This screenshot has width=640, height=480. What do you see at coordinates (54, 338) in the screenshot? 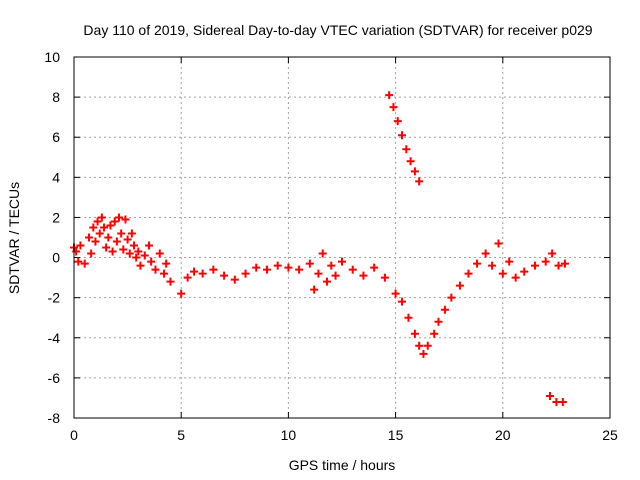
I see `y-tick-label: -4` at bounding box center [54, 338].